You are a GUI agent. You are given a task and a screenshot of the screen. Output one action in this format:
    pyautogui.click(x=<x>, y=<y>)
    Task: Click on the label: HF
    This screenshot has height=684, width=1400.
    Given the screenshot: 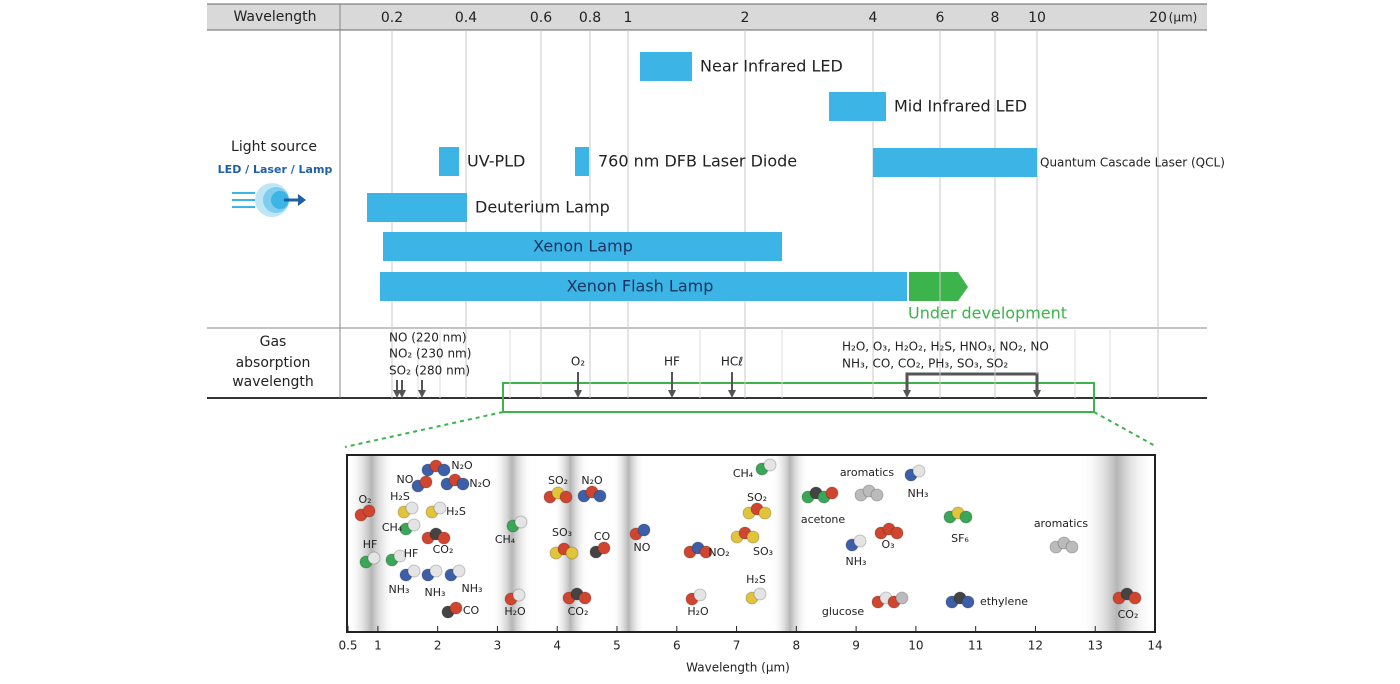 What is the action you would take?
    pyautogui.click(x=672, y=362)
    